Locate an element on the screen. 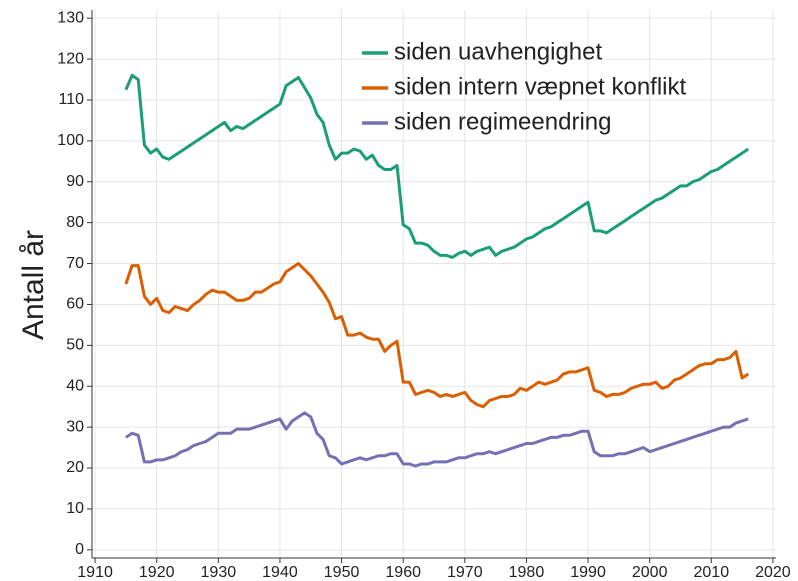  x-tick-label: 2000 is located at coordinates (650, 572).